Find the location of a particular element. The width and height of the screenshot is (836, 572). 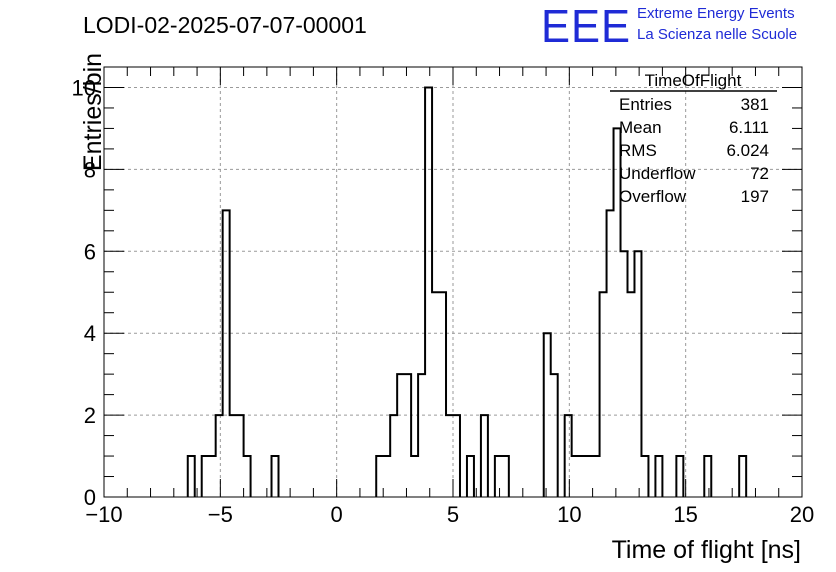

y-tick-label: 6 is located at coordinates (90, 251).